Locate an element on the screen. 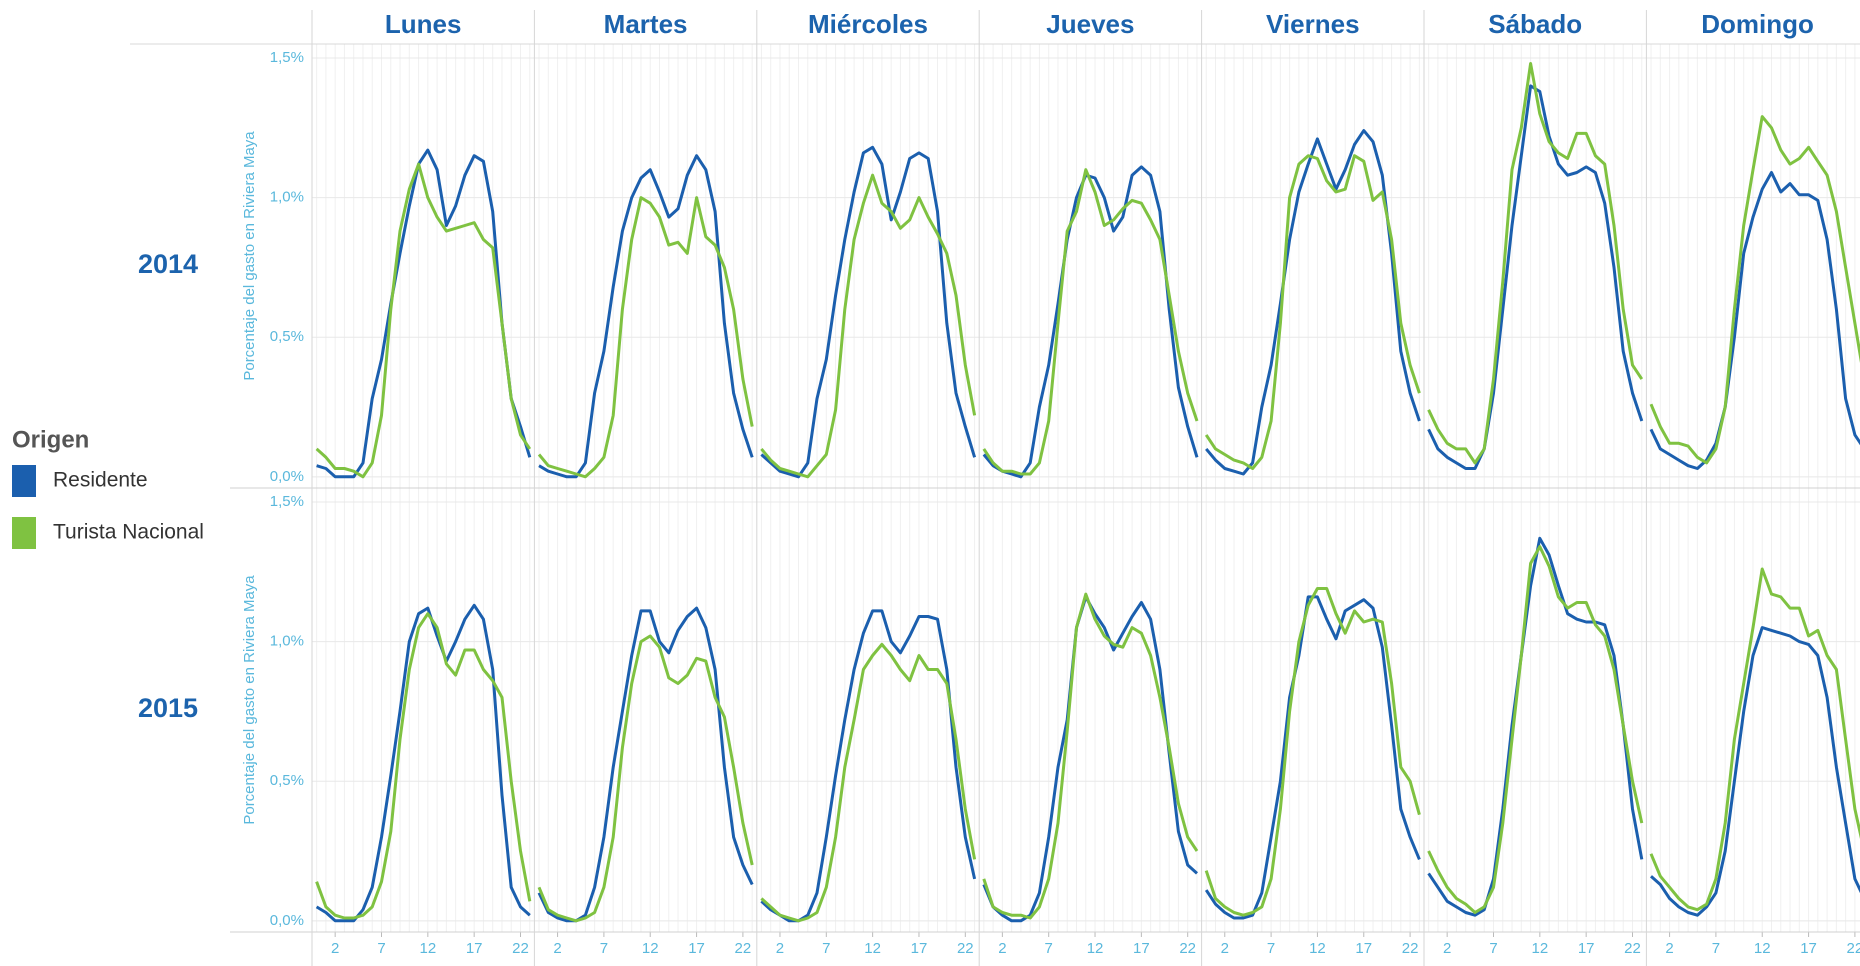 The image size is (1860, 966). column-title: Domingo is located at coordinates (1757, 24).